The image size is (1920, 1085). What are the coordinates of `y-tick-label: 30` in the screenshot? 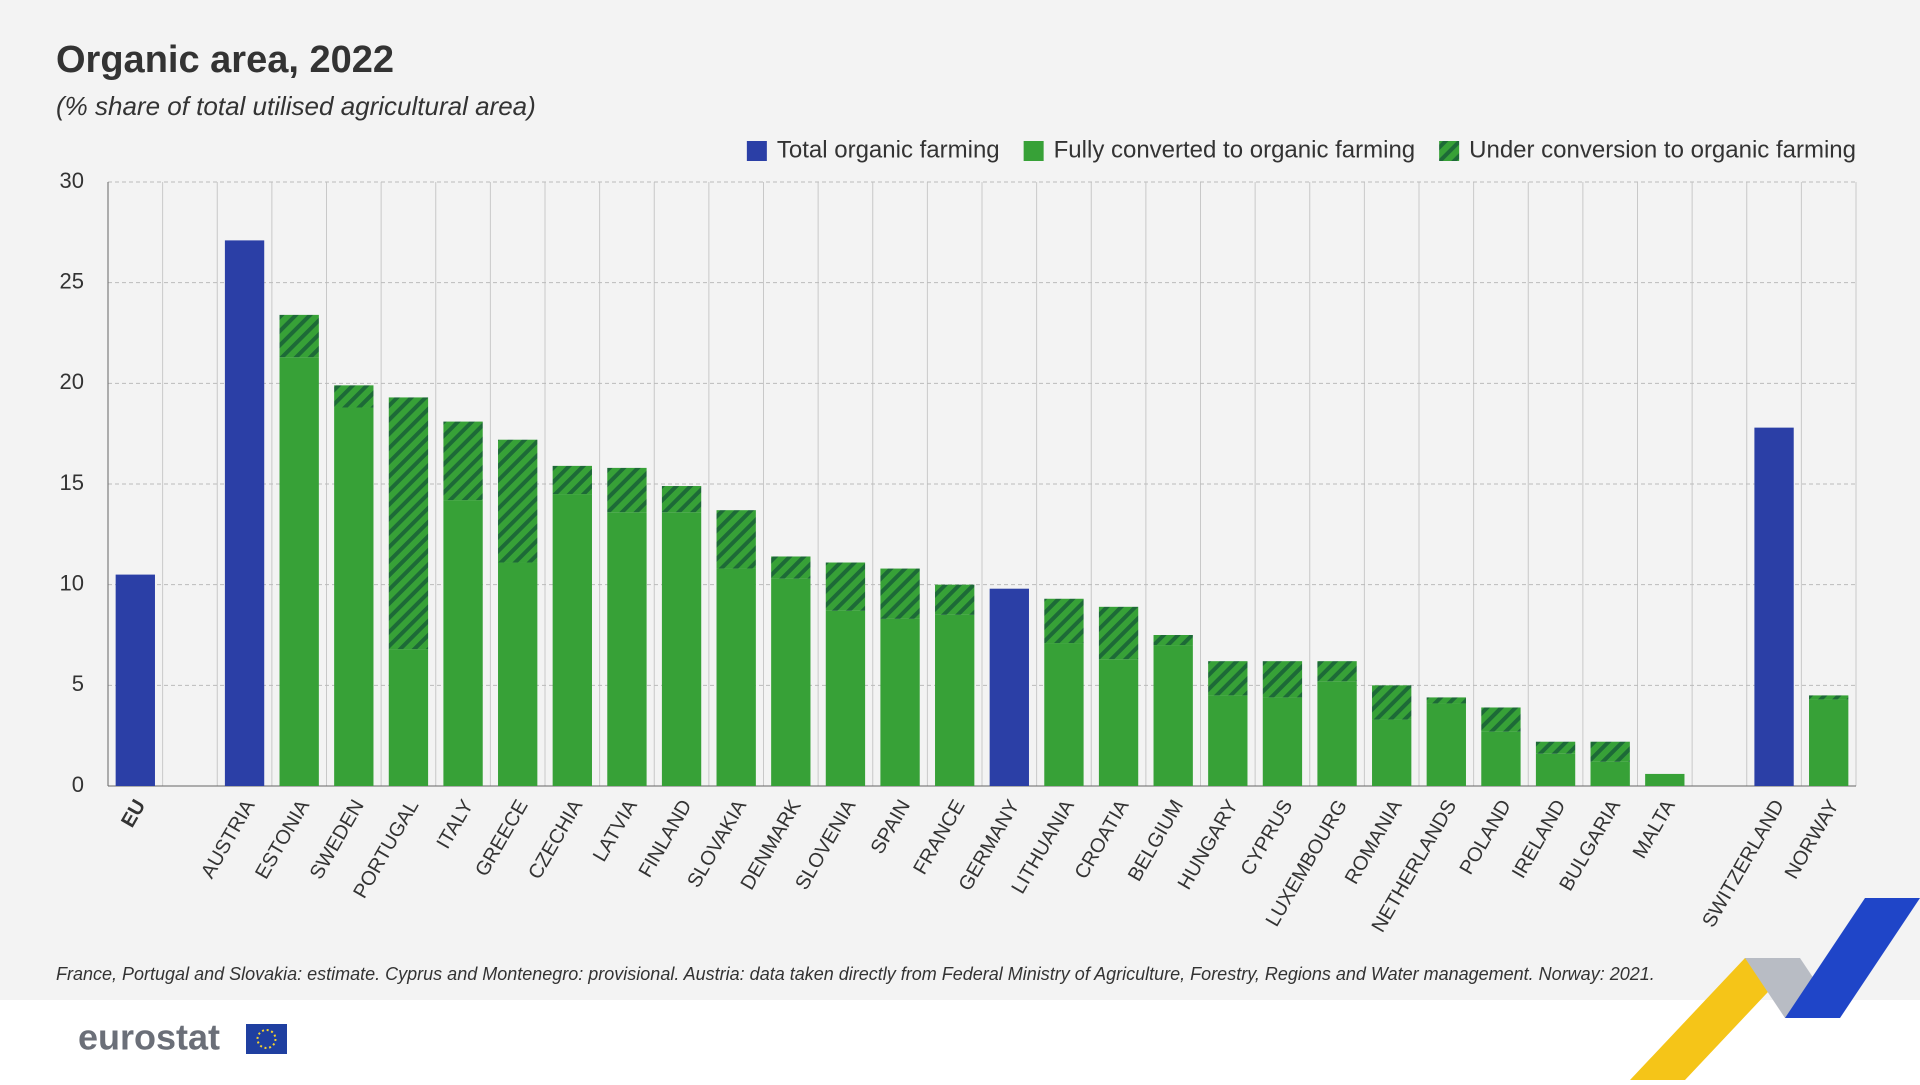 It's located at (72, 180).